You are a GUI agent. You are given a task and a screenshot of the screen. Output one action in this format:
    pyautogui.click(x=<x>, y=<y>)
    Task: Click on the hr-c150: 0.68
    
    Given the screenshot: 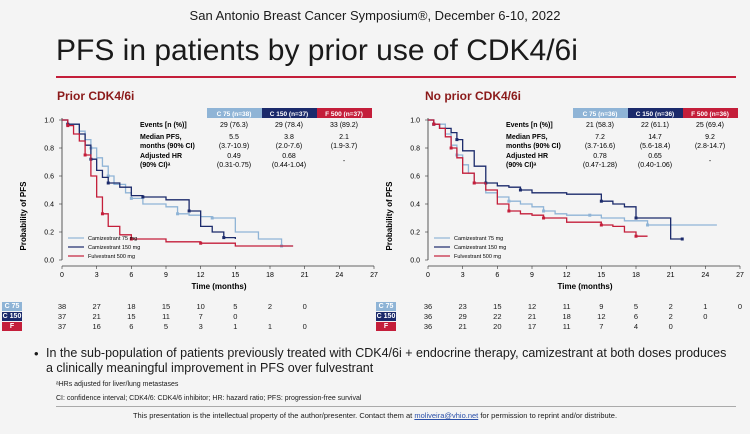 What is the action you would take?
    pyautogui.click(x=289, y=156)
    